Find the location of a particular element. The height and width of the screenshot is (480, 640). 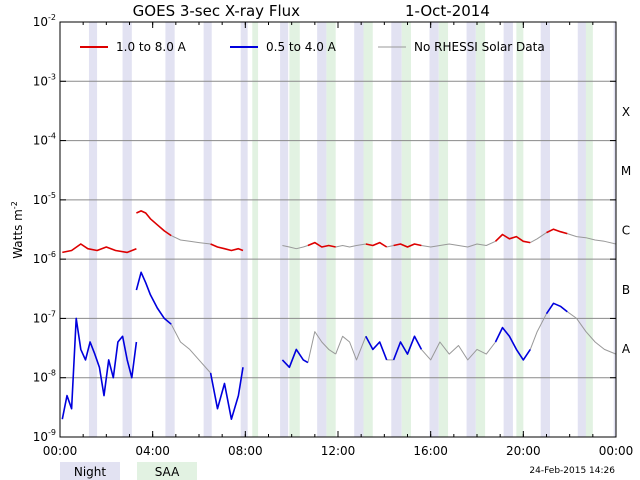

legend-label-short-channel: 0.5 to 4.0 A is located at coordinates (301, 47).